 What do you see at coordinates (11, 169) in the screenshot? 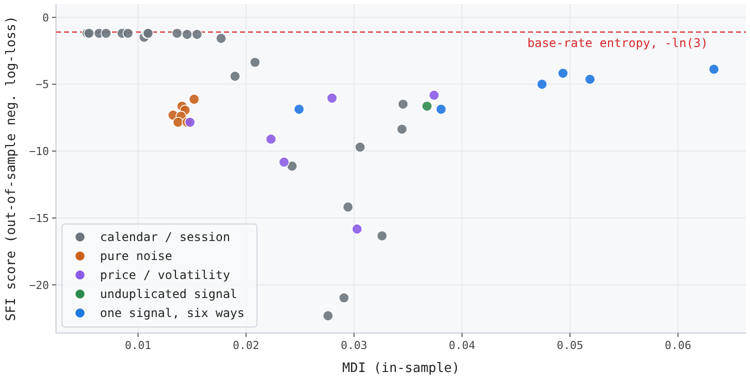
I see `y-axis-title: SFI score (out-of-sample neg. log-loss)` at bounding box center [11, 169].